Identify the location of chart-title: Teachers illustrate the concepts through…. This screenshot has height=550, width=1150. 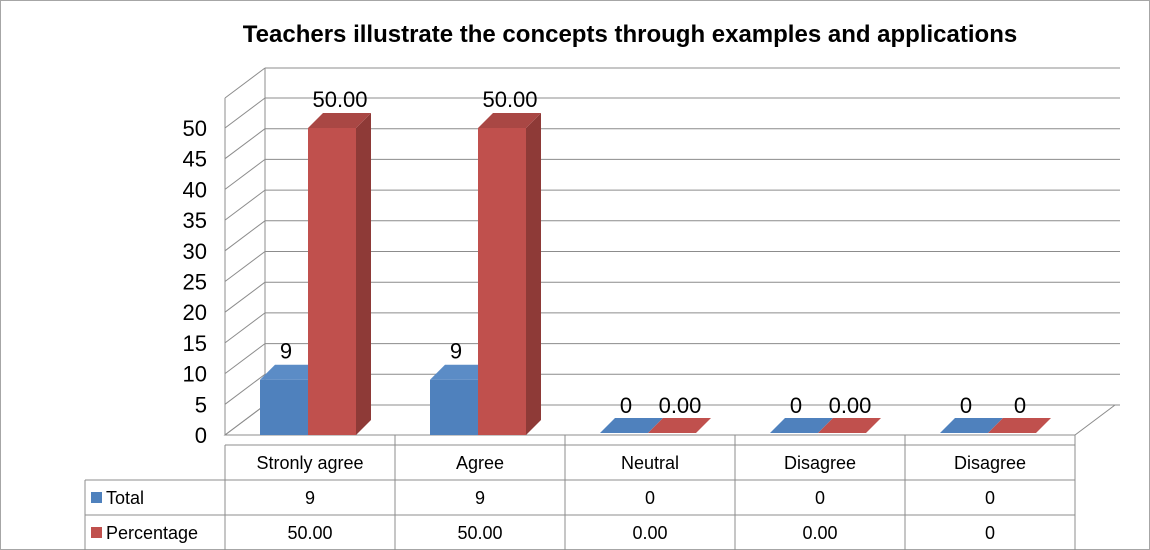
(630, 34).